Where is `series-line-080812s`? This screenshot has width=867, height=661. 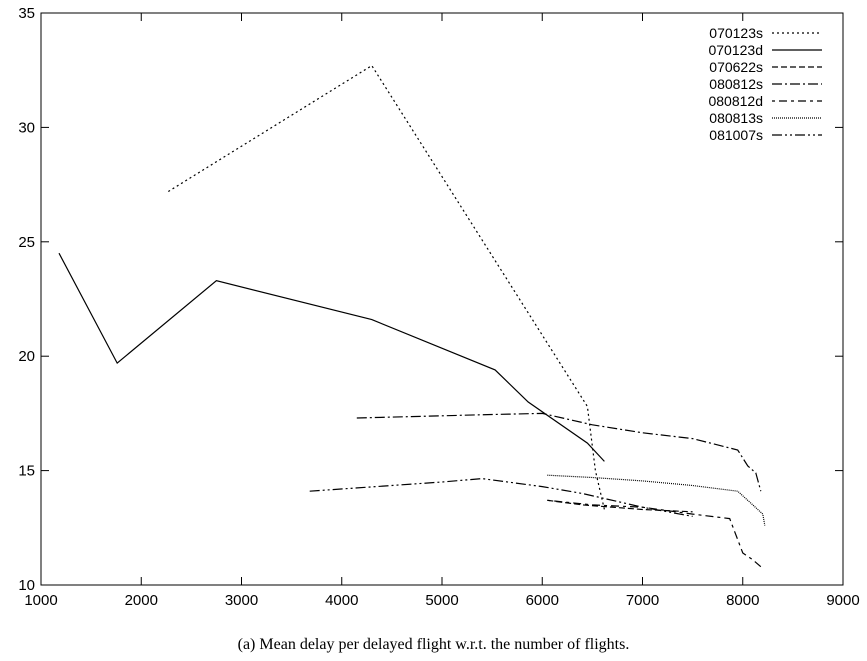 series-line-080812s is located at coordinates (559, 452).